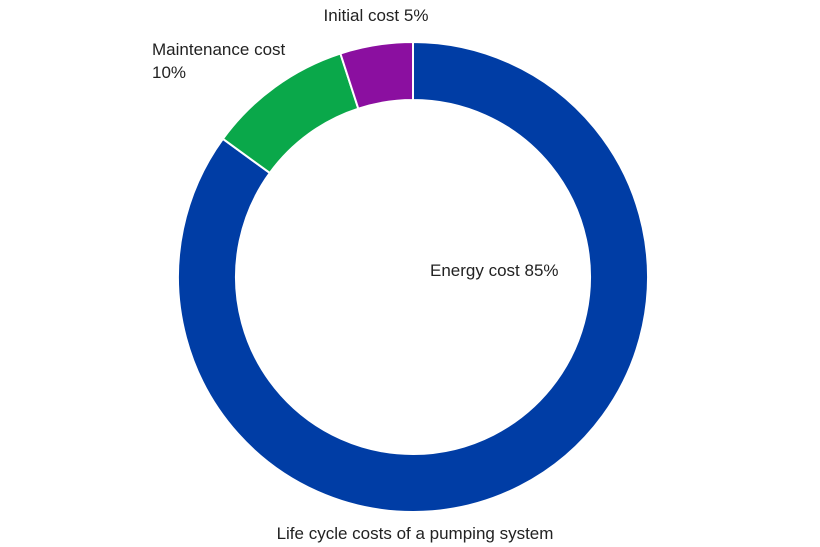 The height and width of the screenshot is (547, 820). Describe the element at coordinates (416, 15) in the screenshot. I see `slice-value: 5%` at that location.